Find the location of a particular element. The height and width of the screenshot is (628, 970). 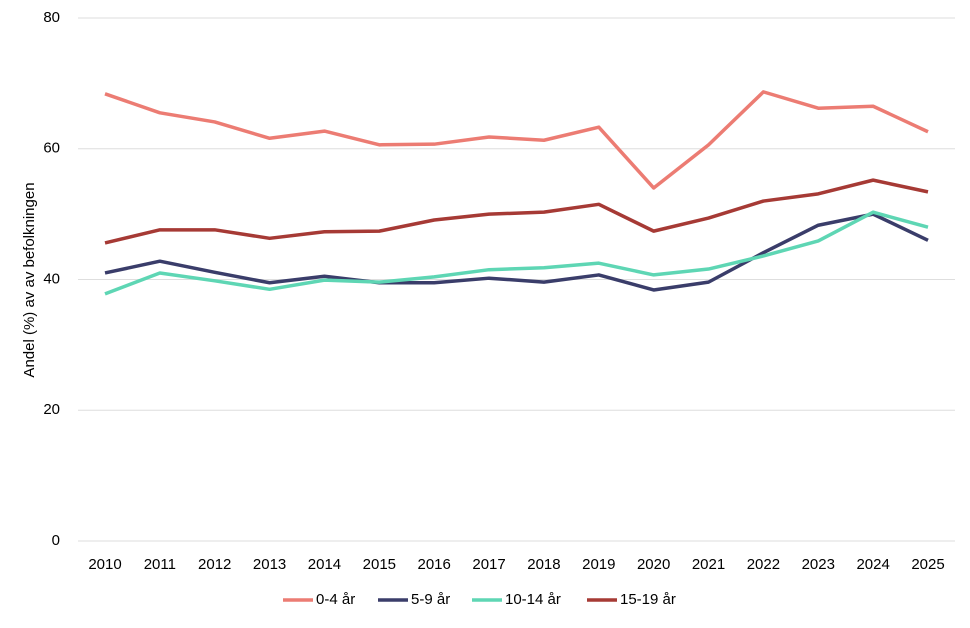

x-tick-label: 2012 is located at coordinates (214, 564).